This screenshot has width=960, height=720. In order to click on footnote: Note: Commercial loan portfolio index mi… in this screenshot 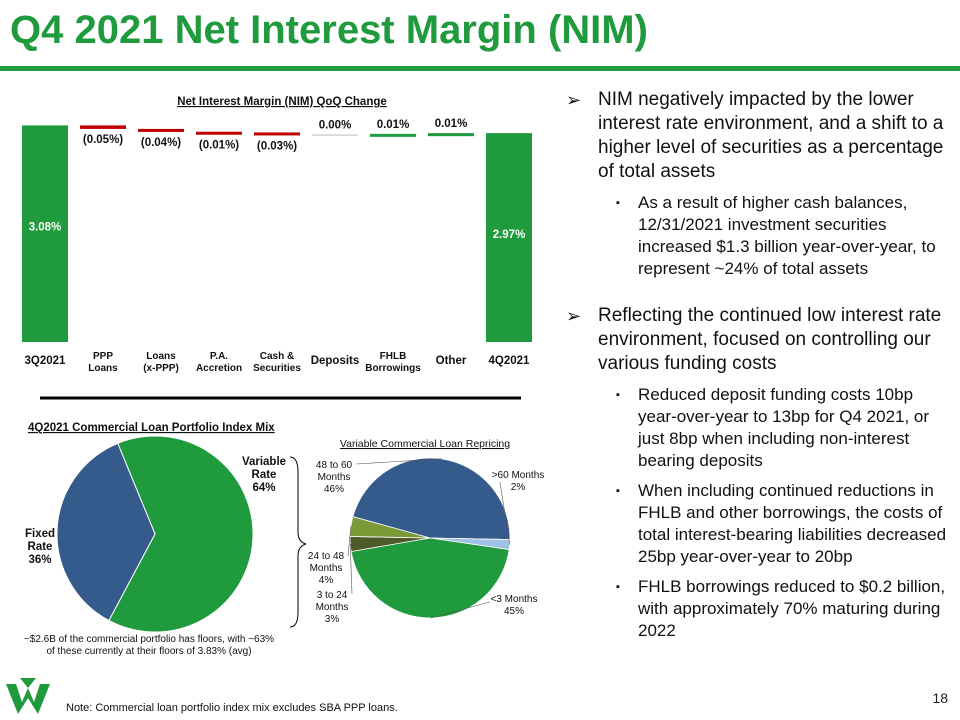, I will do `click(232, 708)`.